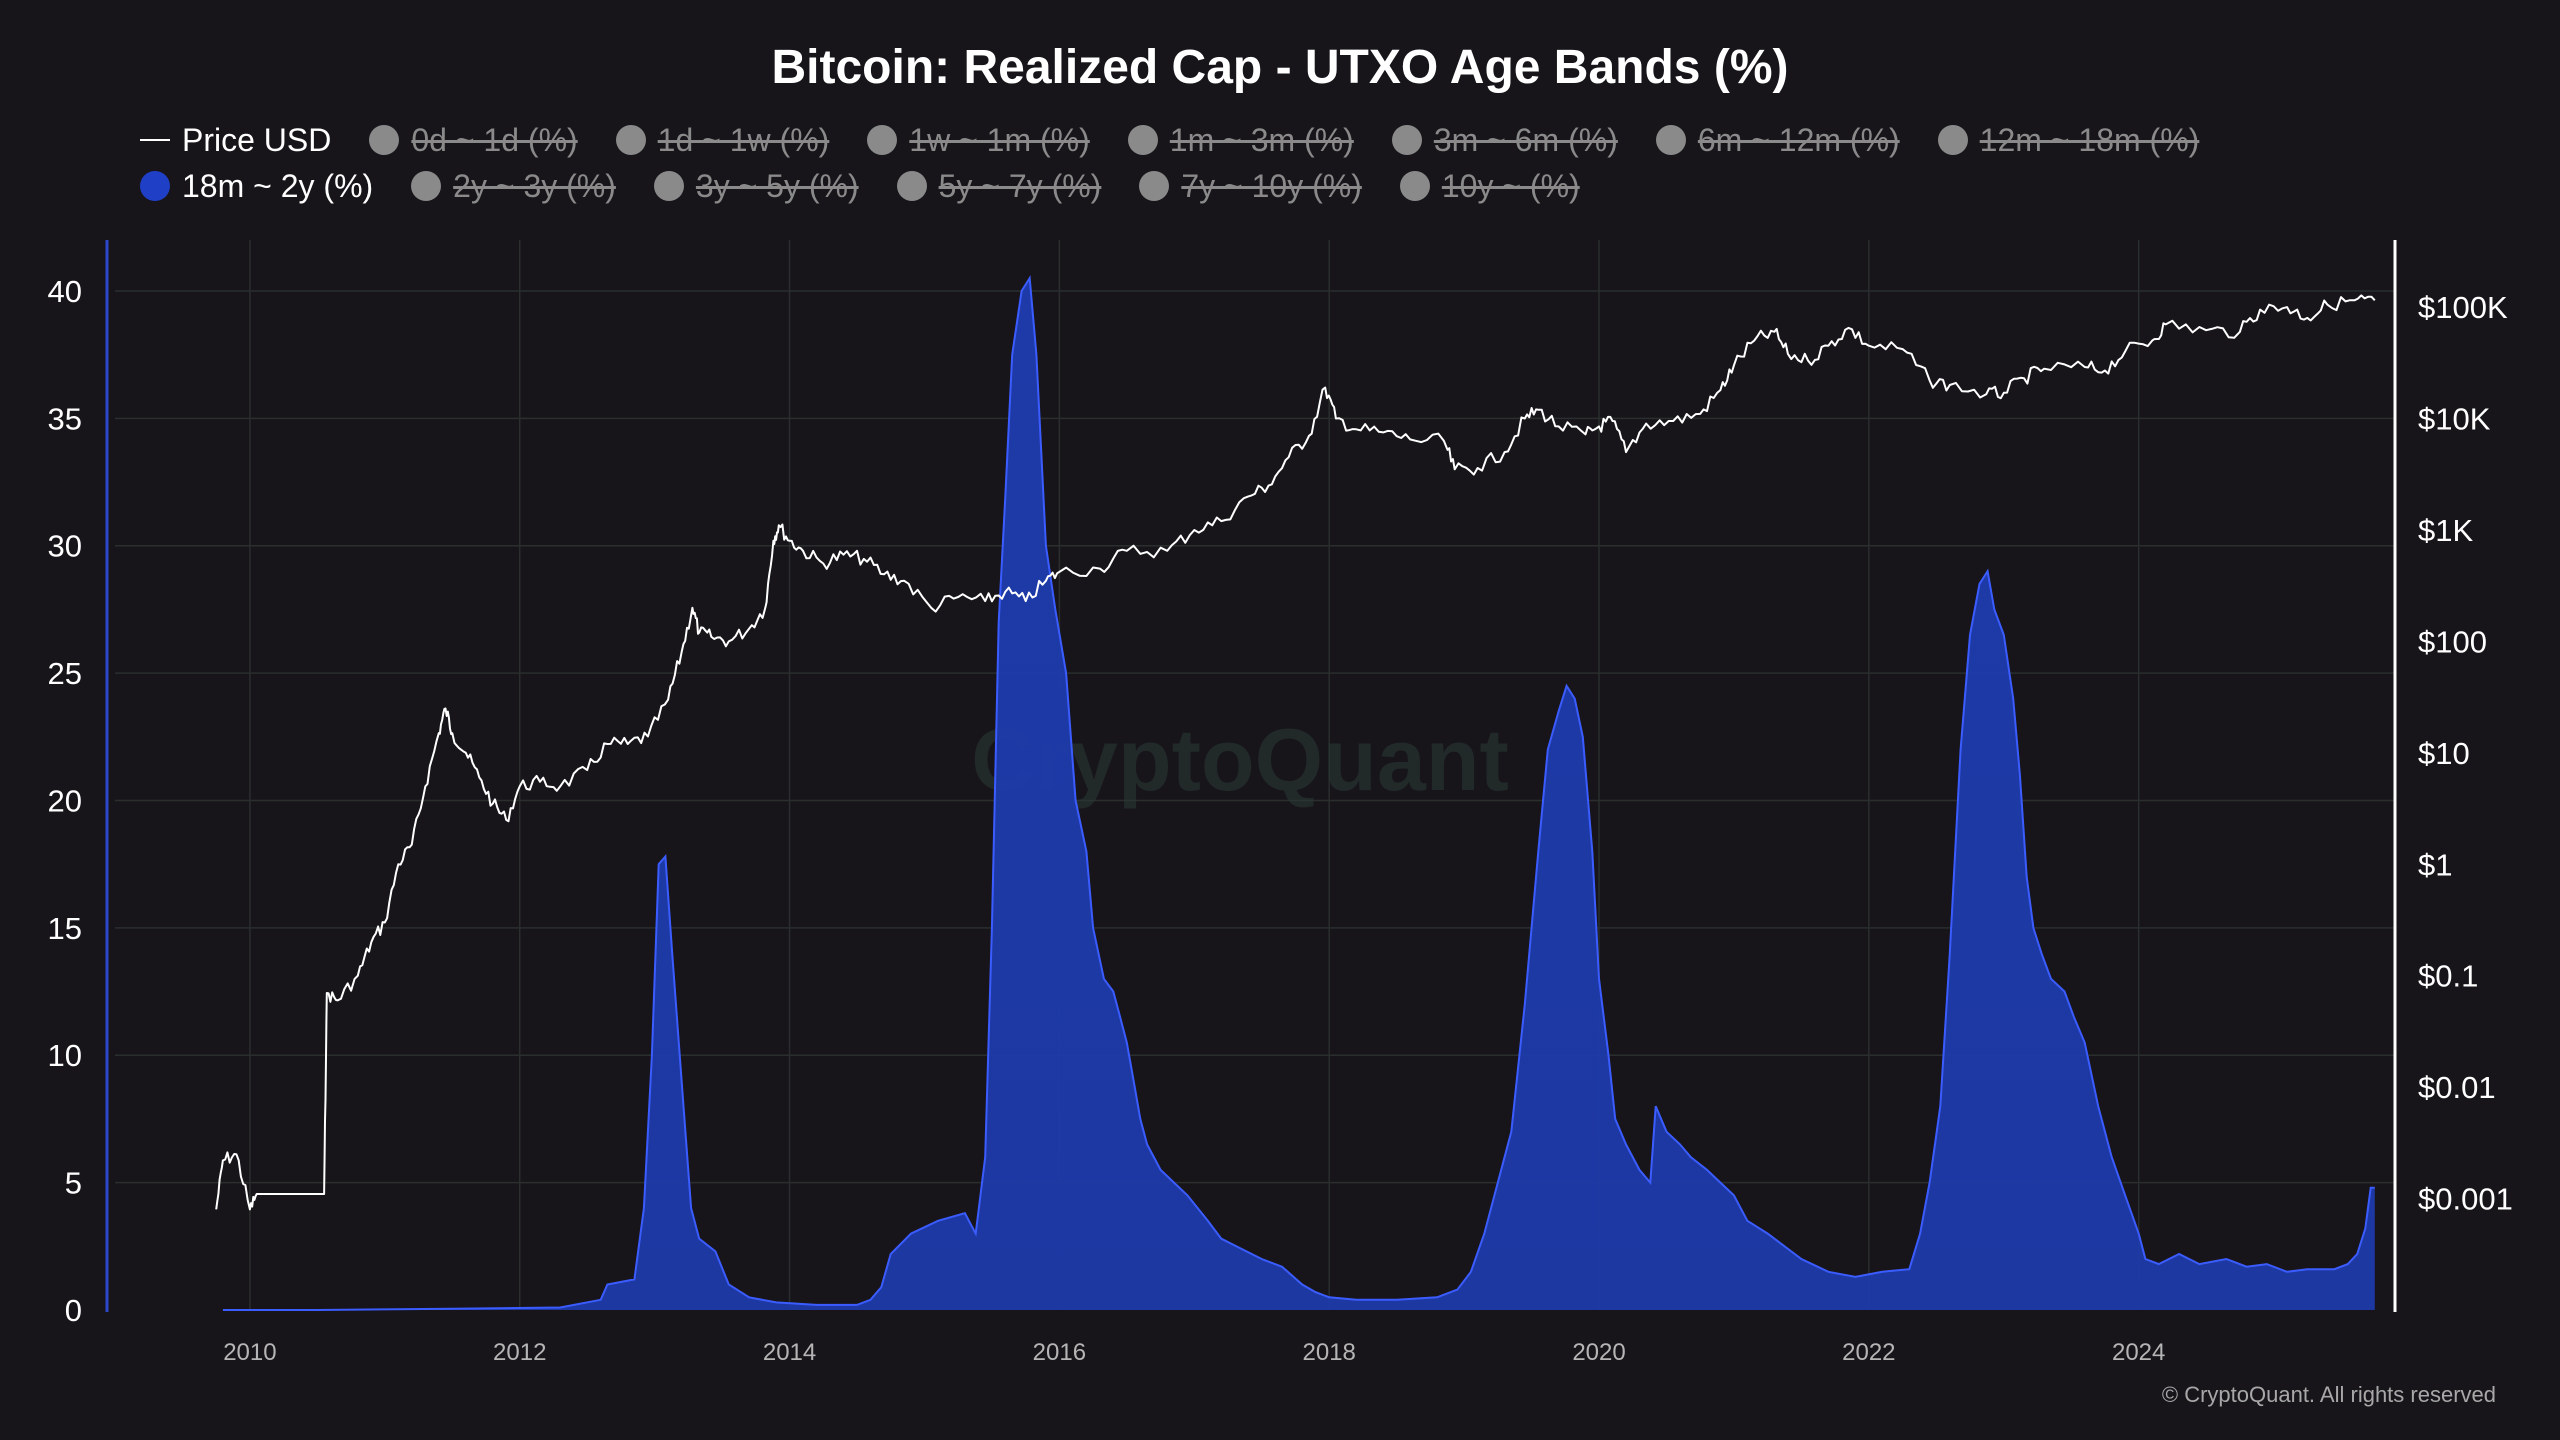 The height and width of the screenshot is (1440, 2560). What do you see at coordinates (1598, 1352) in the screenshot?
I see `x-axis-tick-label: 2020` at bounding box center [1598, 1352].